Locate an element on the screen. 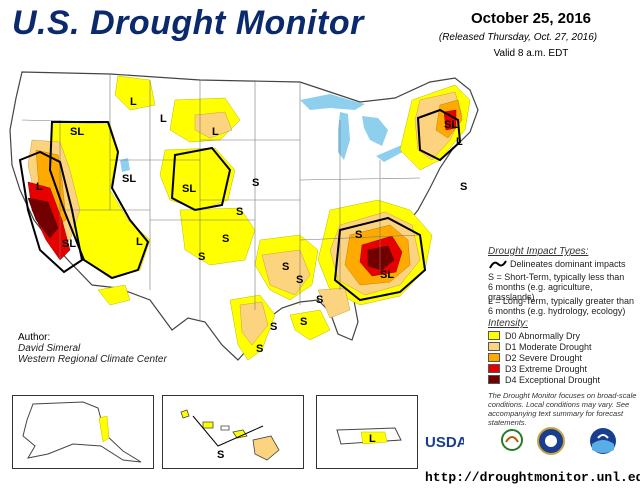  impact-label-l-arizona: L is located at coordinates (139, 242).